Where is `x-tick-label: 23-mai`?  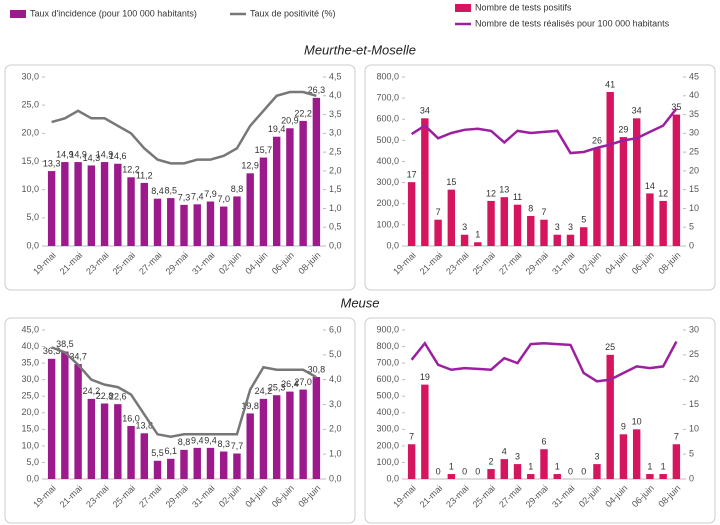
x-tick-label: 23-mai is located at coordinates (457, 263).